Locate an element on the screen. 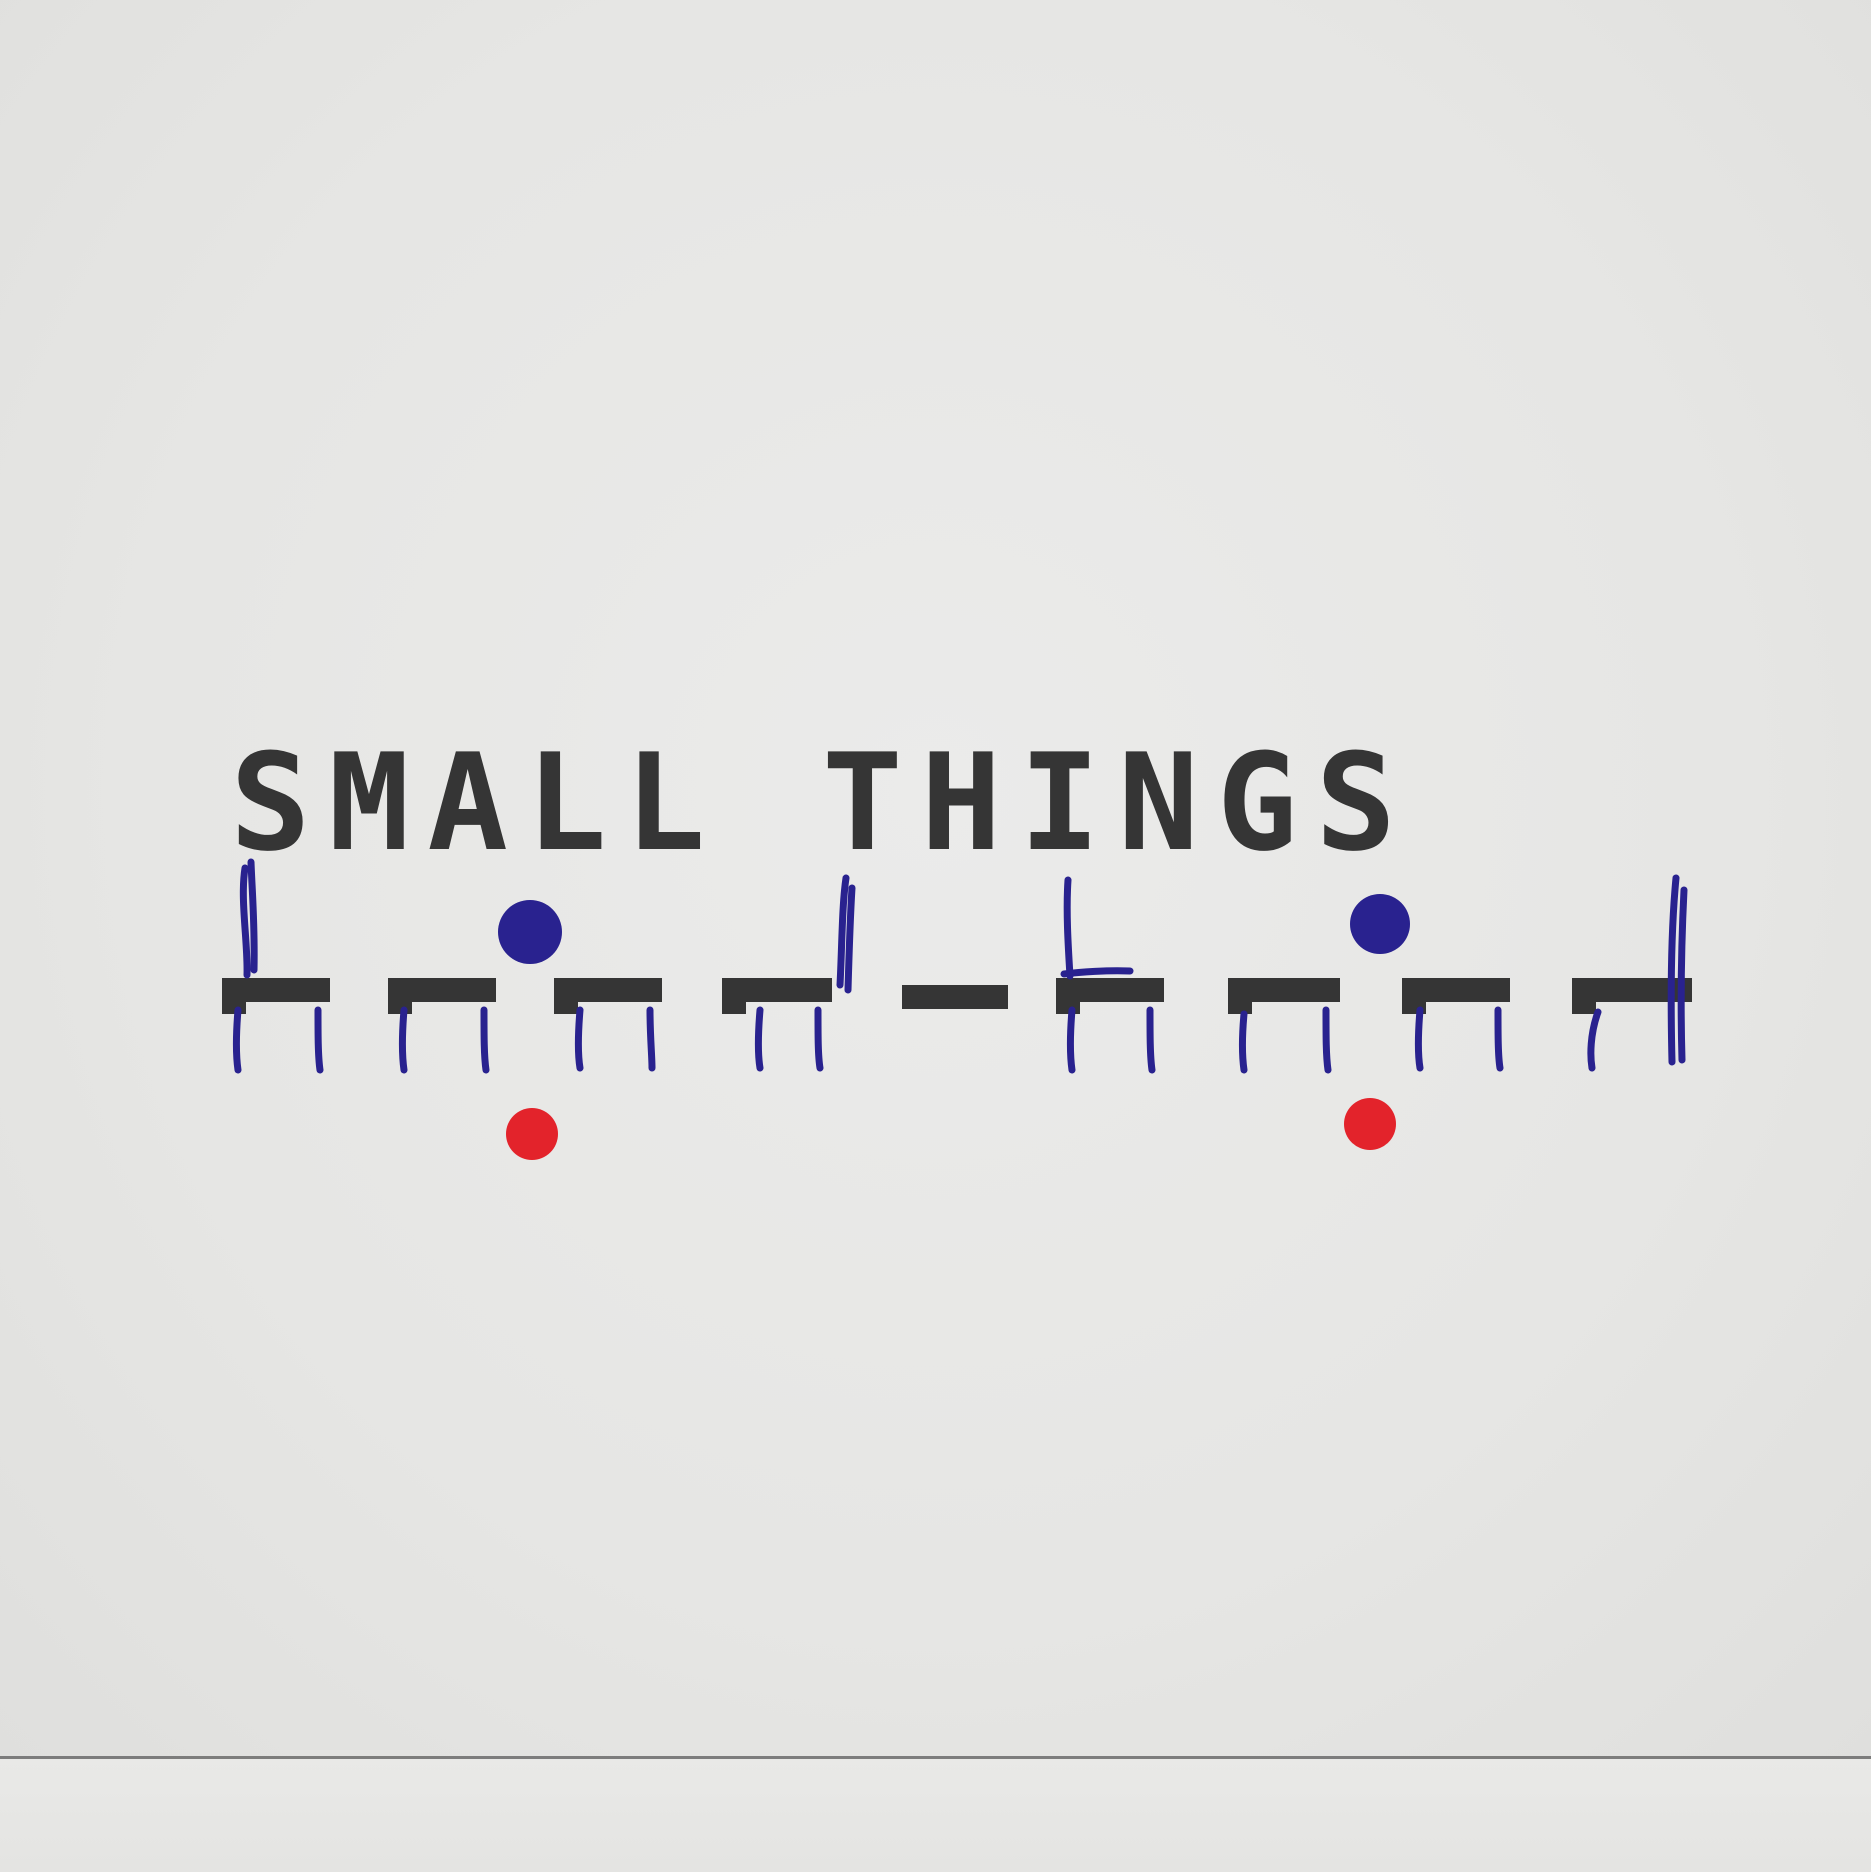 This screenshot has height=1872, width=1871. blue-handwritten-strokes is located at coordinates (960, 966).